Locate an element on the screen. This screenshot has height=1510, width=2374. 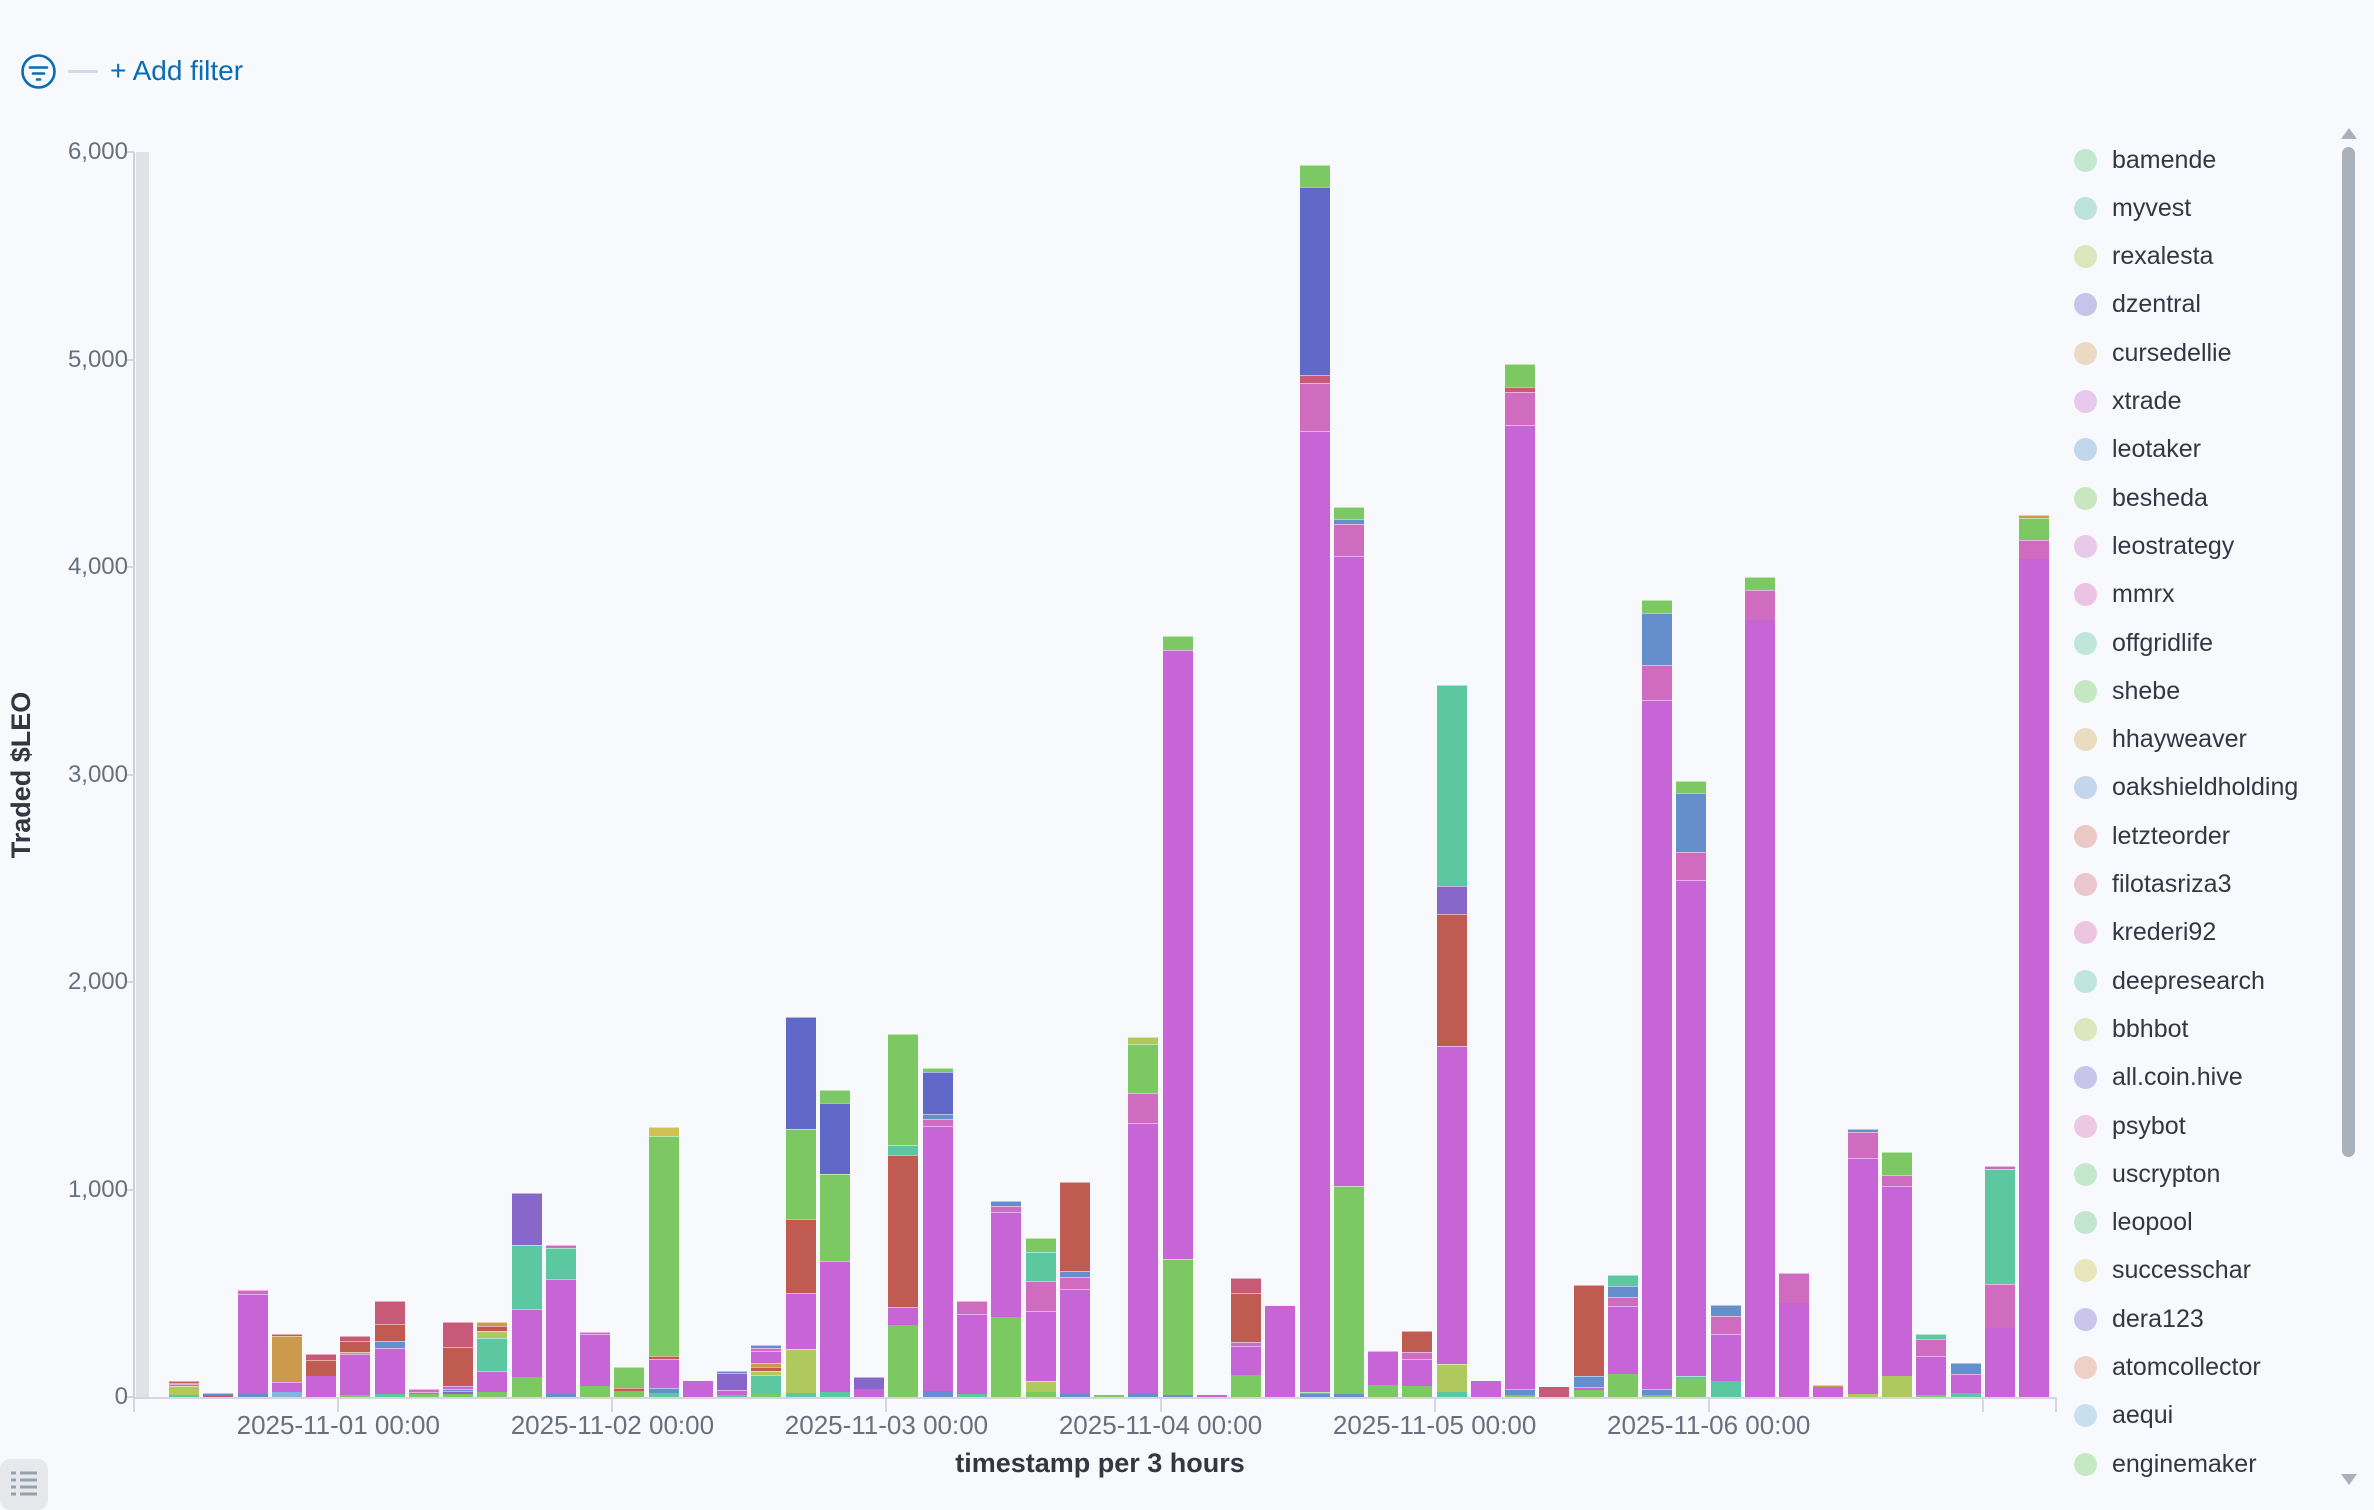
legend-item-dzentral: dzentral is located at coordinates (2137, 305).